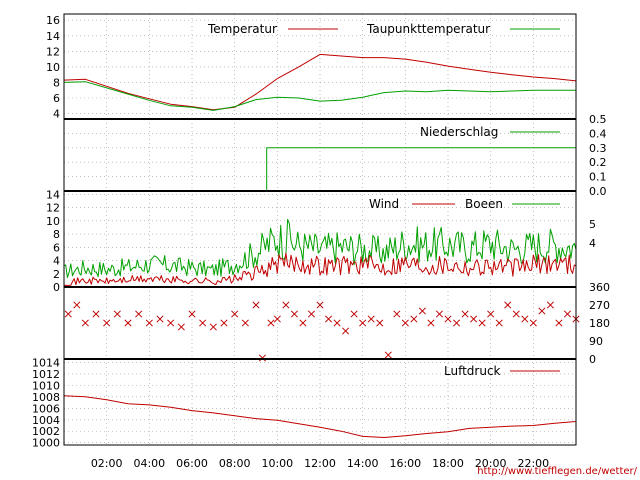 This screenshot has height=480, width=640. I want to click on legend-label-niederschlag: Niederschlag, so click(459, 132).